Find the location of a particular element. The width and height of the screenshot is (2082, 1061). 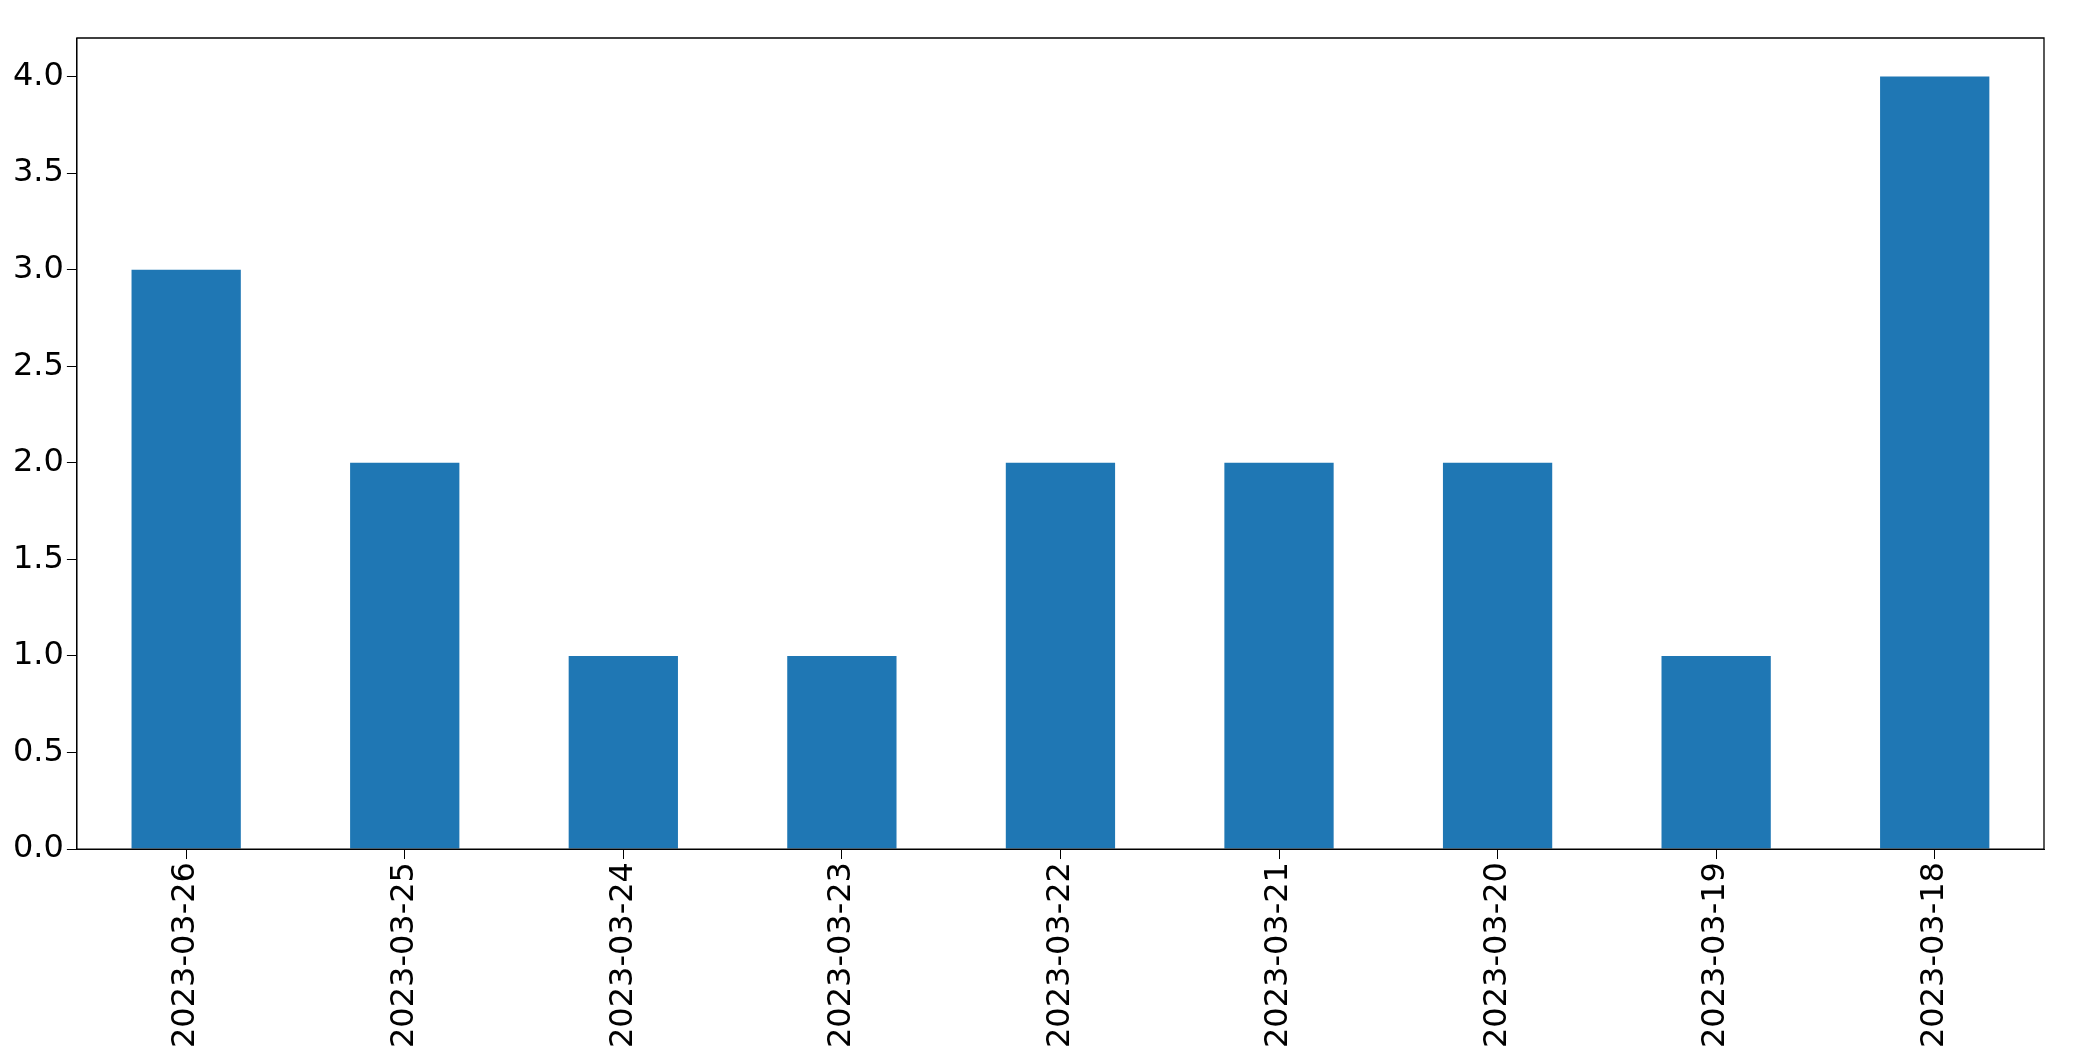

x-tick-label: 2023-03-24 is located at coordinates (620, 955).